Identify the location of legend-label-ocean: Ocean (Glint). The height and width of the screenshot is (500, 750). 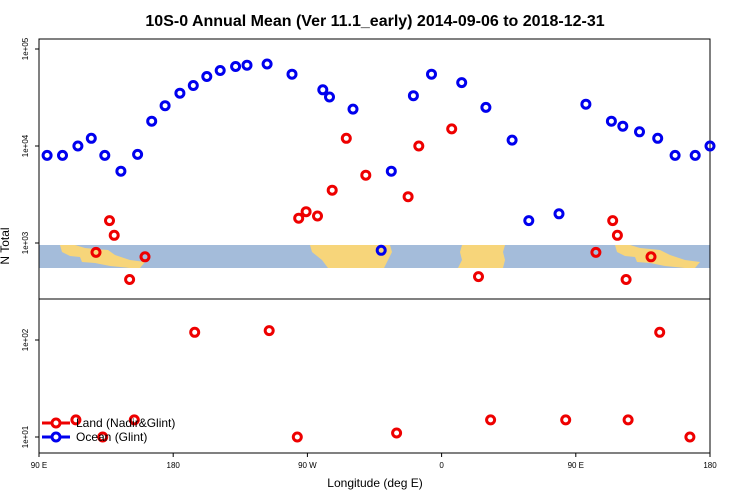
(111, 437).